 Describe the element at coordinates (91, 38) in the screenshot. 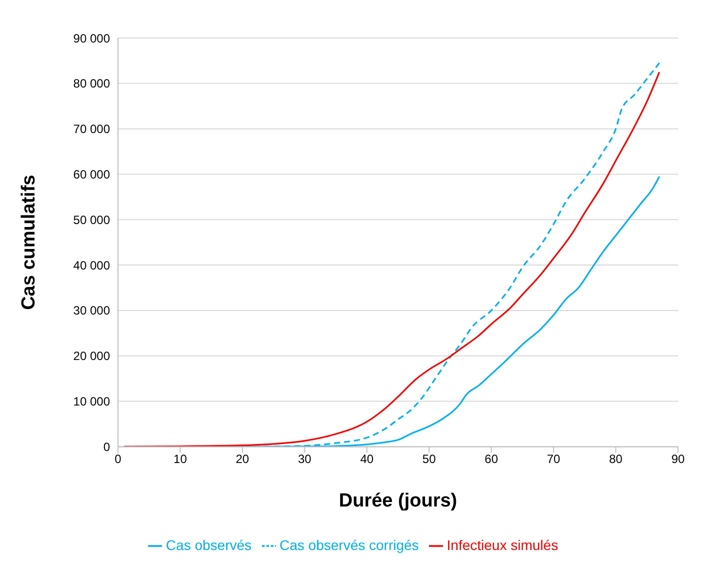

I see `y-tick-label: 90 000` at that location.